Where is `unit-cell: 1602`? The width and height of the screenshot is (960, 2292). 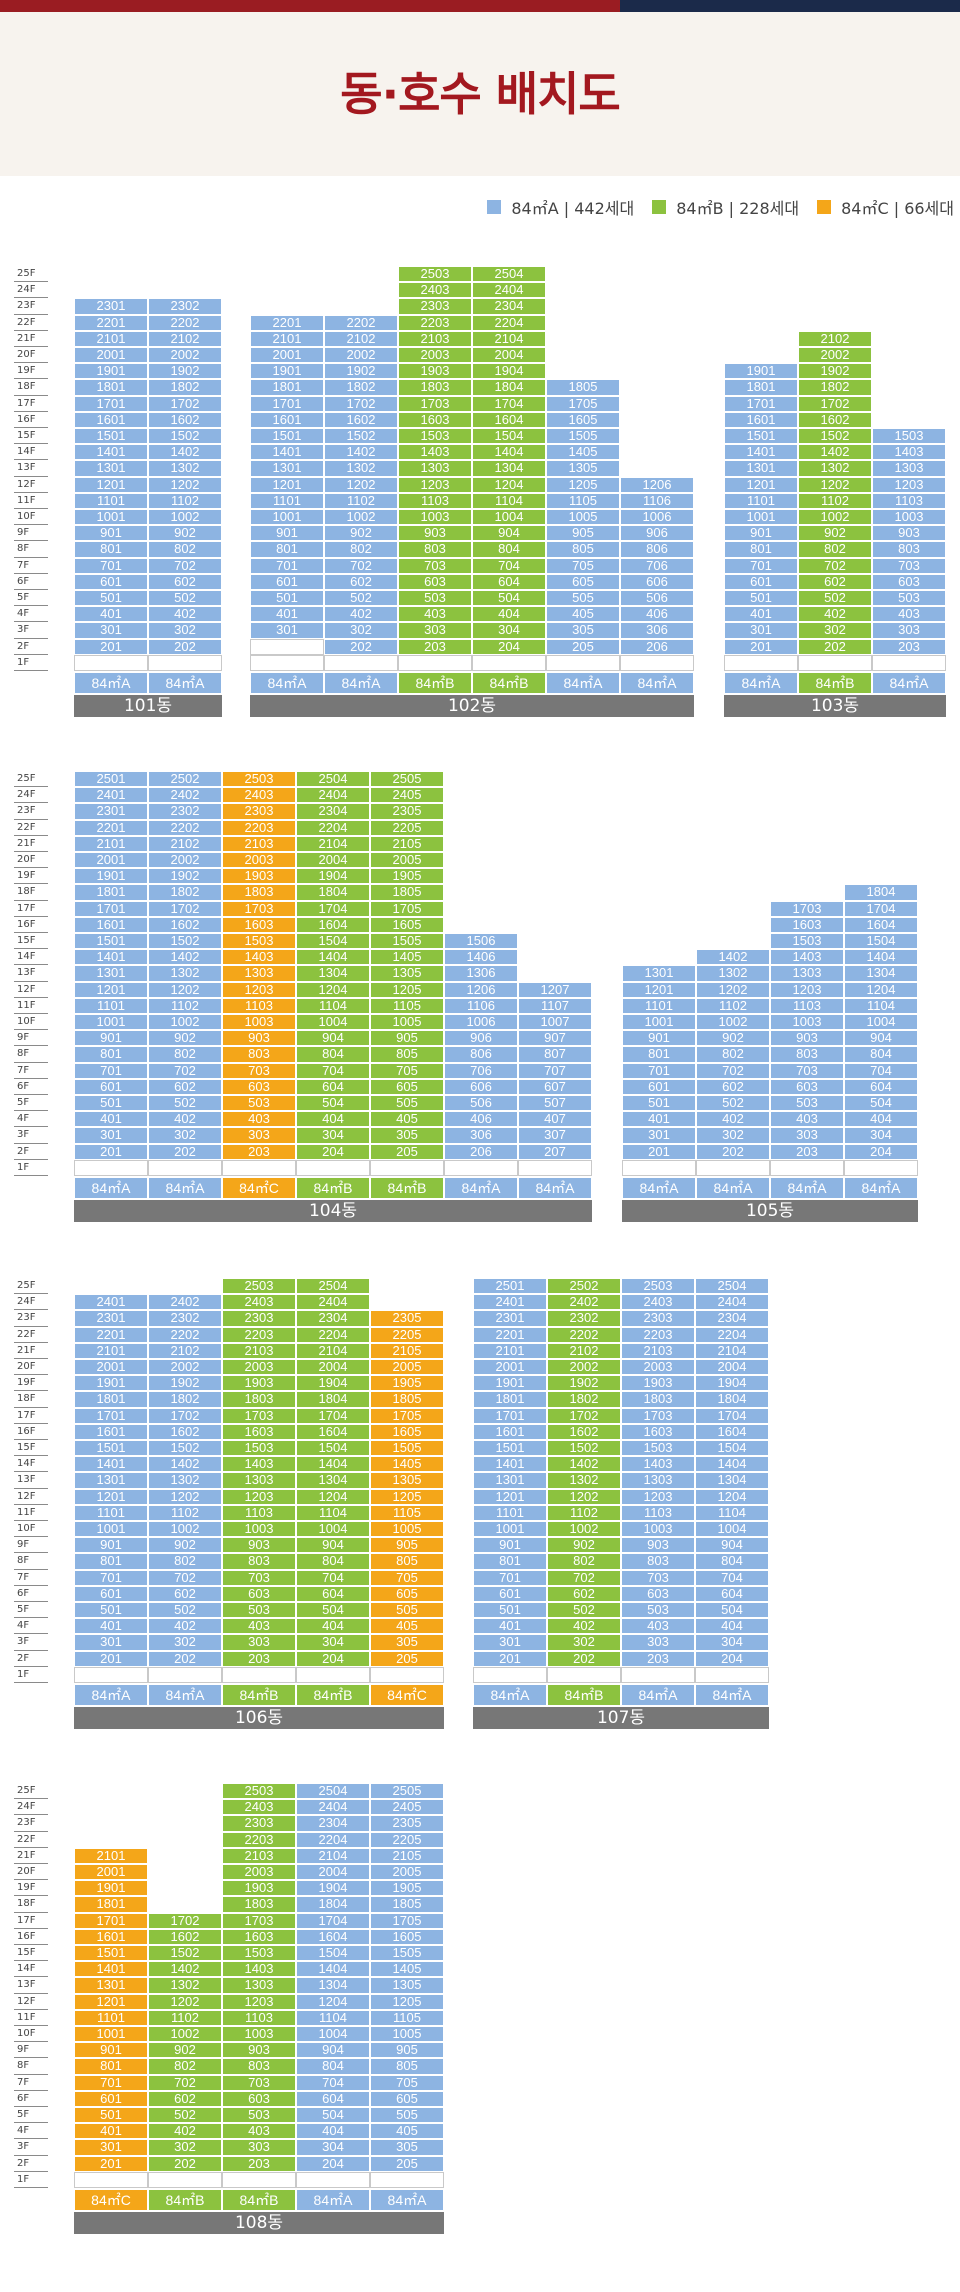 unit-cell: 1602 is located at coordinates (185, 1936).